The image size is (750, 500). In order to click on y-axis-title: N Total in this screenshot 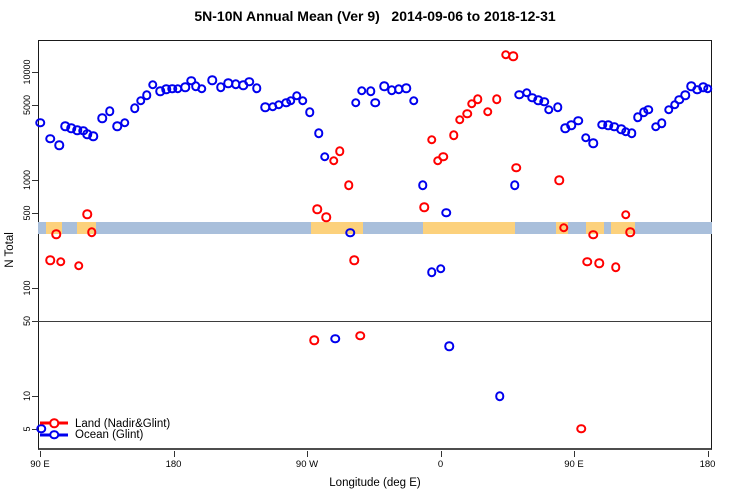, I will do `click(10, 250)`.